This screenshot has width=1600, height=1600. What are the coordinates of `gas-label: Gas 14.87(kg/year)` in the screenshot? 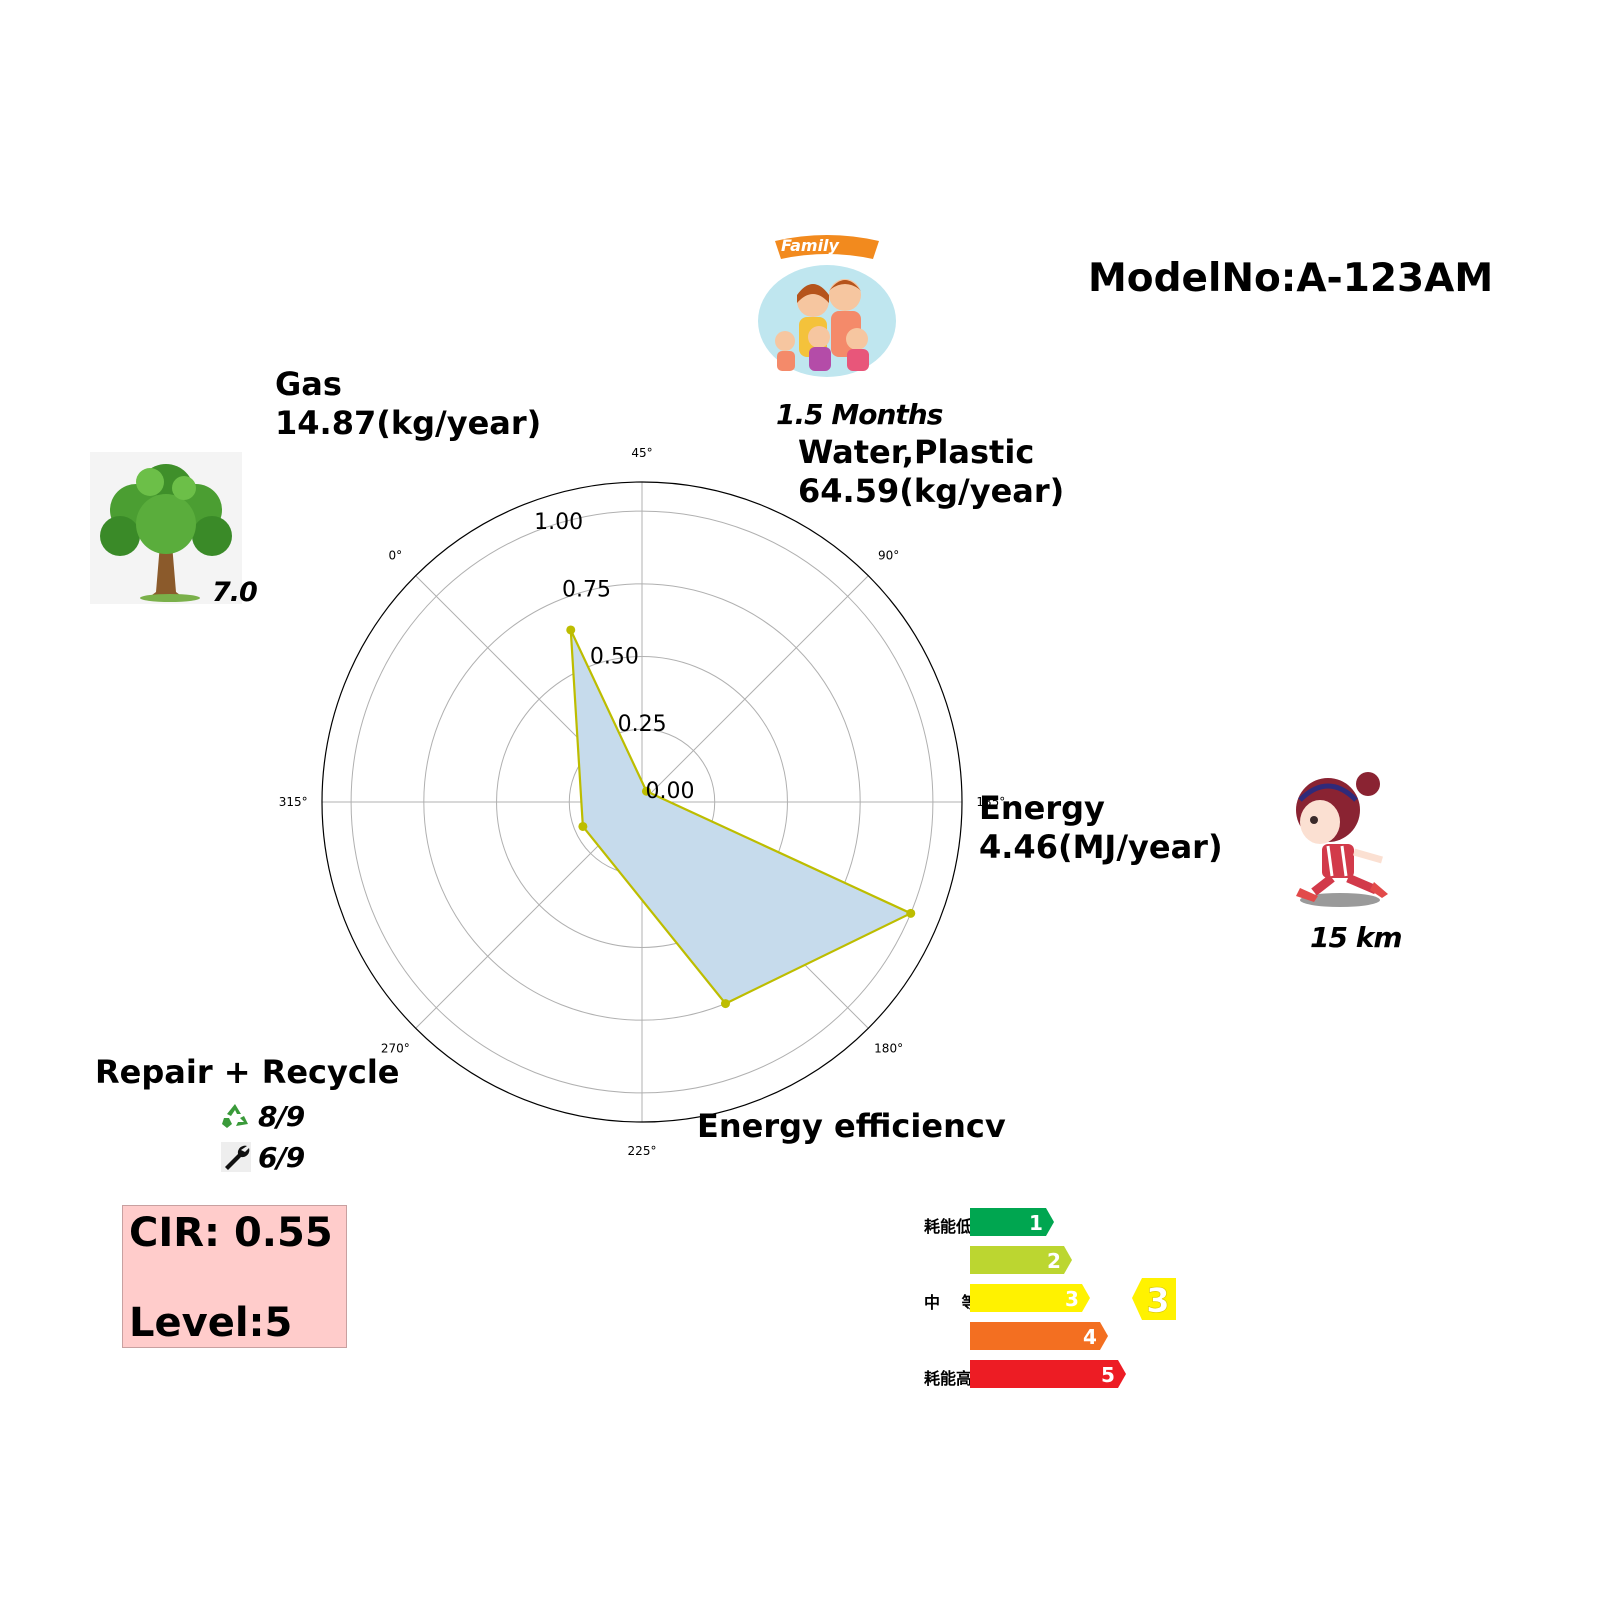 It's located at (408, 404).